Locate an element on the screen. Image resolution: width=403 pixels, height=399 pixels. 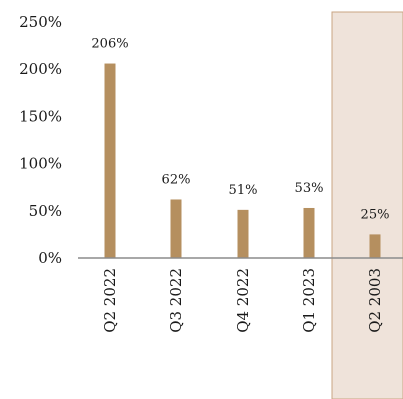
category-label: Q1 2023 is located at coordinates (309, 300).